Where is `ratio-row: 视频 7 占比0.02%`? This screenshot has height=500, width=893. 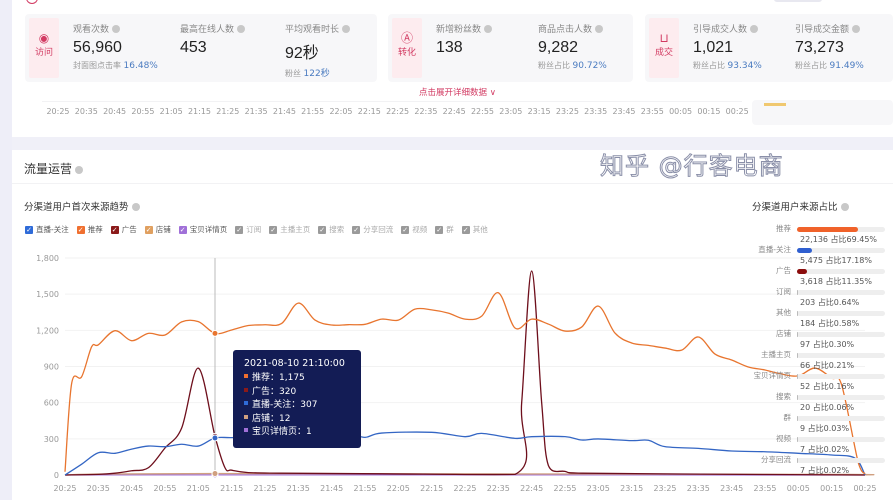 ratio-row: 视频 7 占比0.02% is located at coordinates (822, 447).